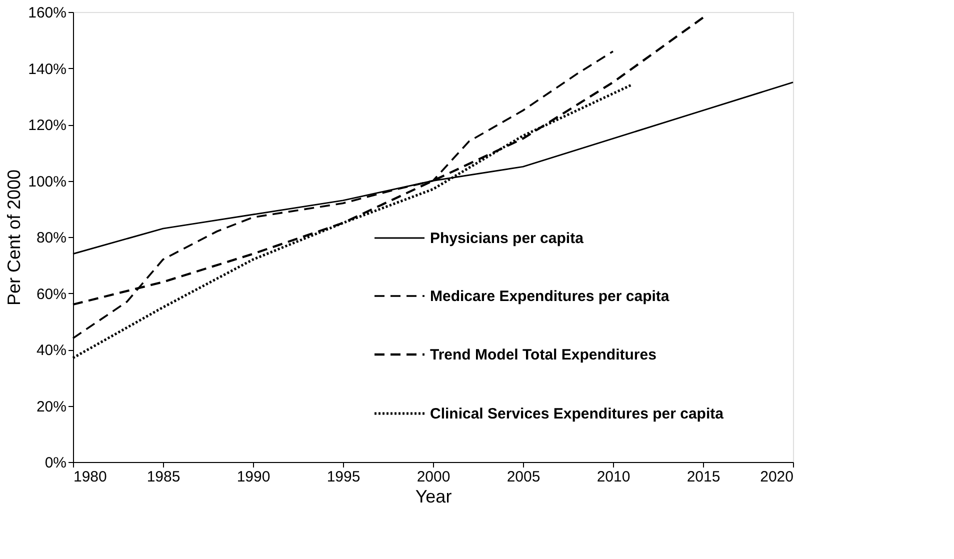  Describe the element at coordinates (51, 294) in the screenshot. I see `y-tick-label: 60%` at that location.